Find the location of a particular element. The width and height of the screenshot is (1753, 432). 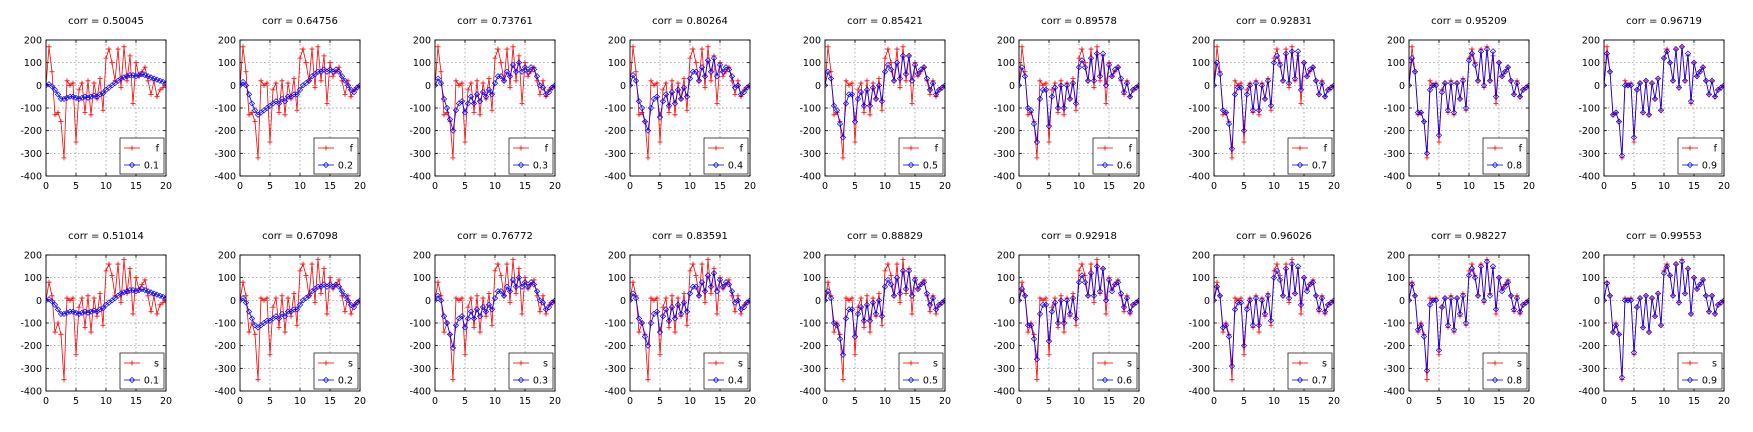

y-tick-label: -200 is located at coordinates (1589, 346).